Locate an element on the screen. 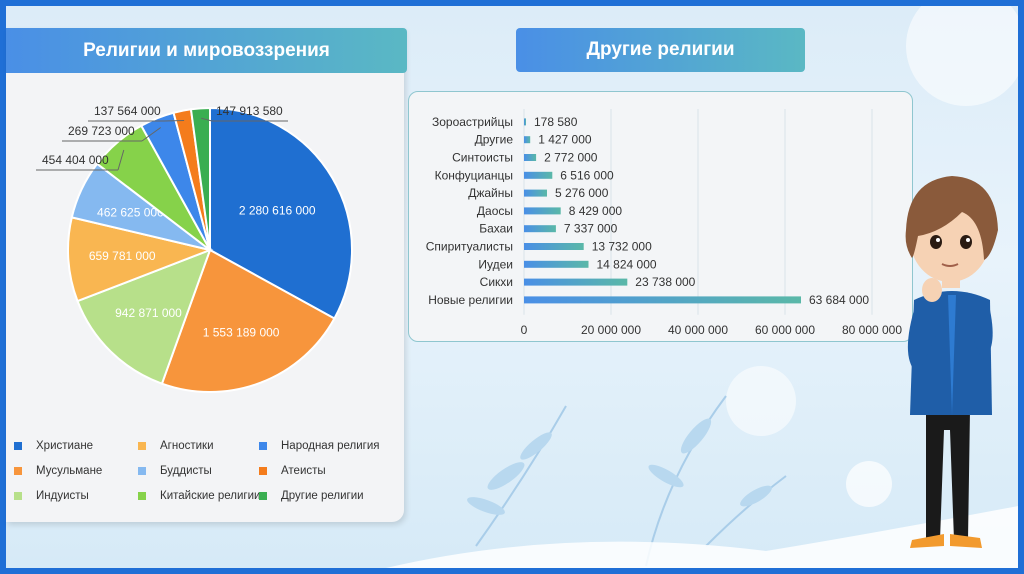 The width and height of the screenshot is (1024, 574). bar-value-label: 14 824 000 is located at coordinates (627, 264).